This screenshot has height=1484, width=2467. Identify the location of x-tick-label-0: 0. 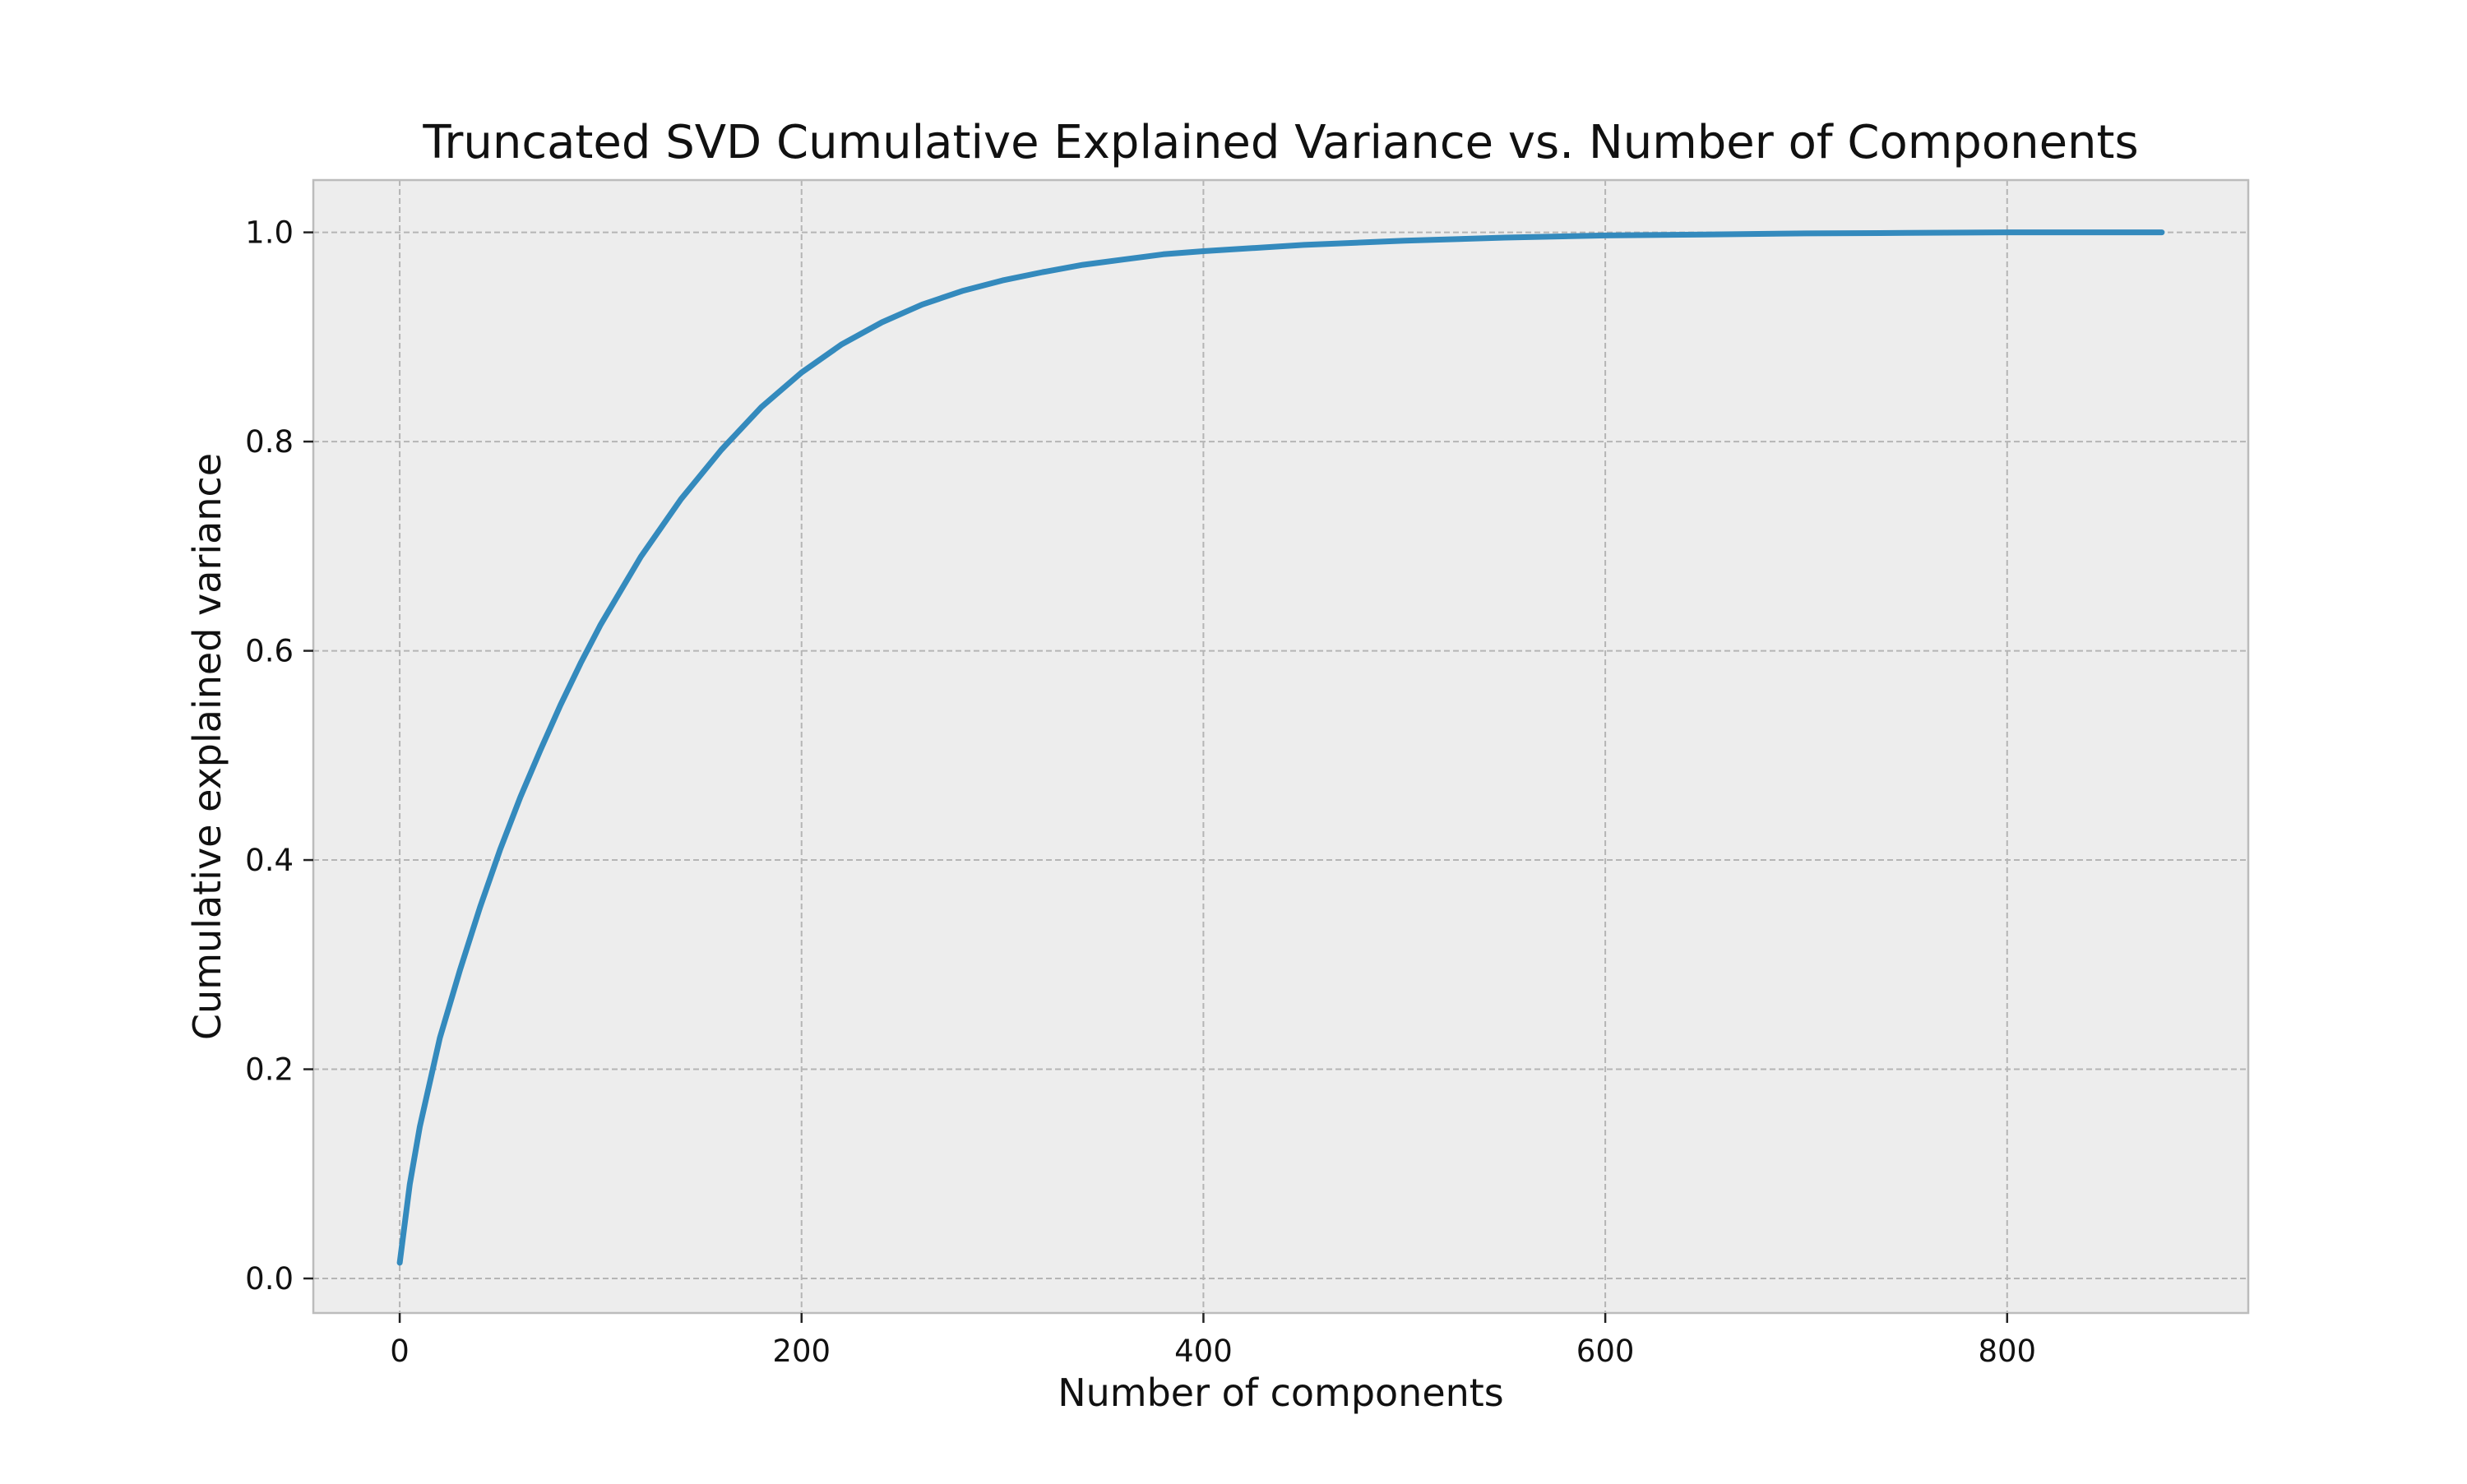
(400, 1352).